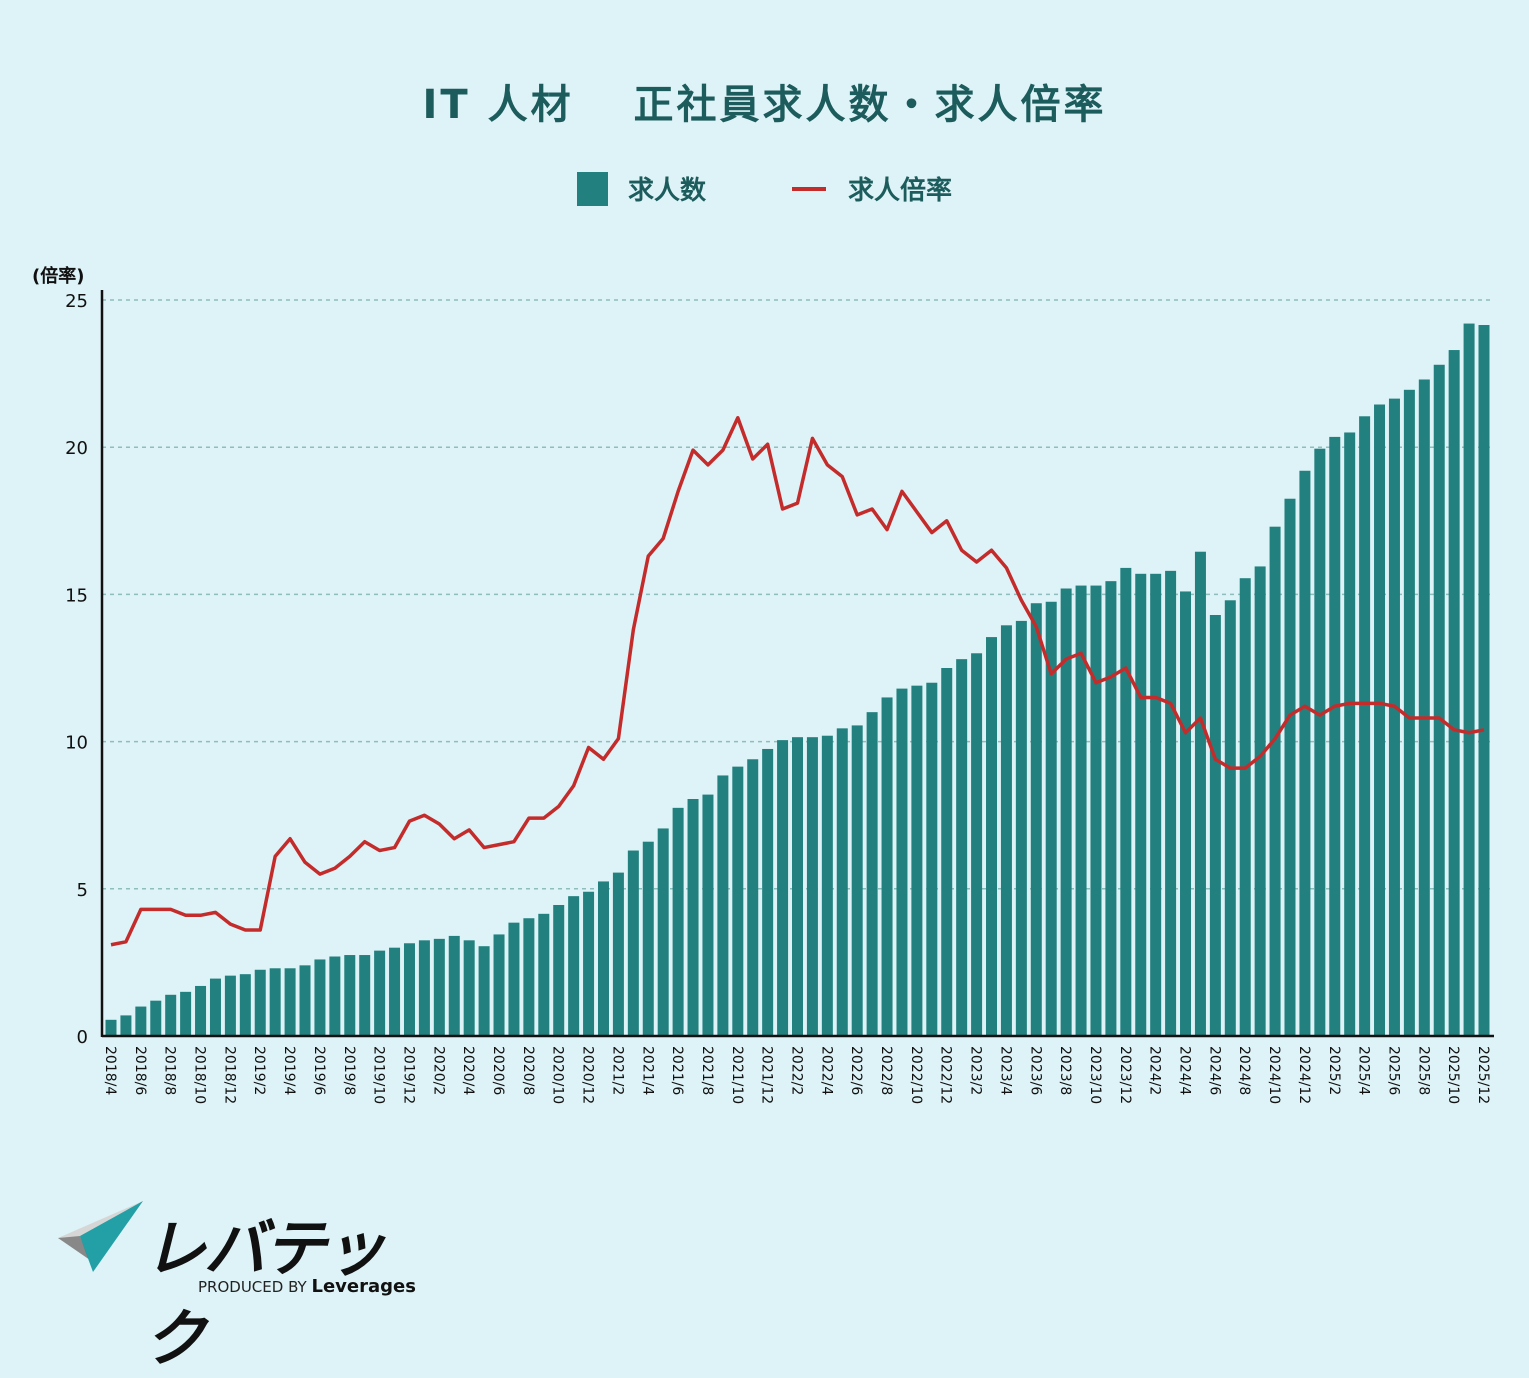 This screenshot has width=1529, height=1378. Describe the element at coordinates (617, 1070) in the screenshot. I see `x-tick-label: 2021/2` at that location.